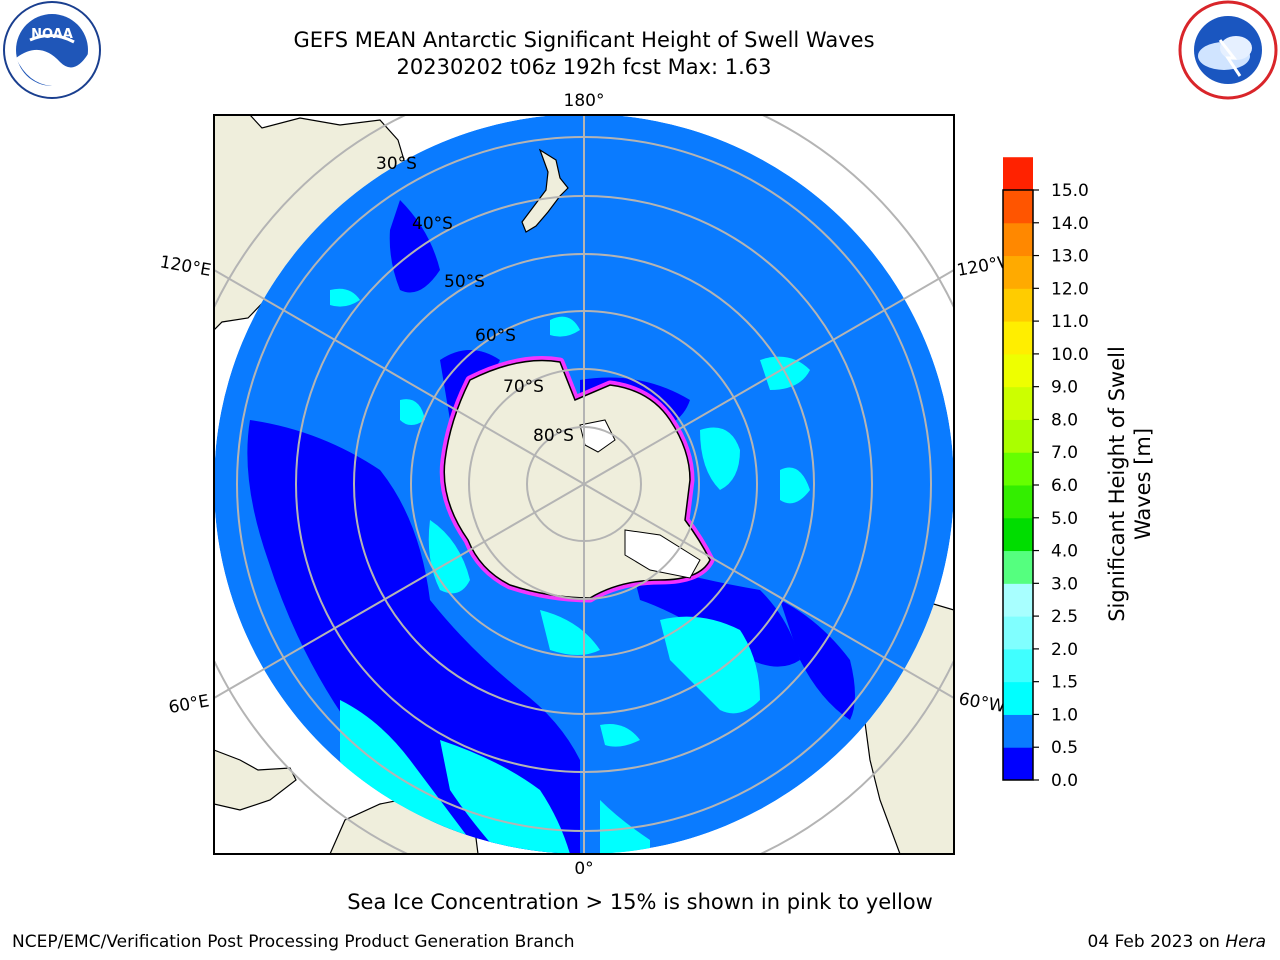 This screenshot has width=1280, height=960. What do you see at coordinates (1070, 322) in the screenshot?
I see `colorbar-tick-label: 11.0` at bounding box center [1070, 322].